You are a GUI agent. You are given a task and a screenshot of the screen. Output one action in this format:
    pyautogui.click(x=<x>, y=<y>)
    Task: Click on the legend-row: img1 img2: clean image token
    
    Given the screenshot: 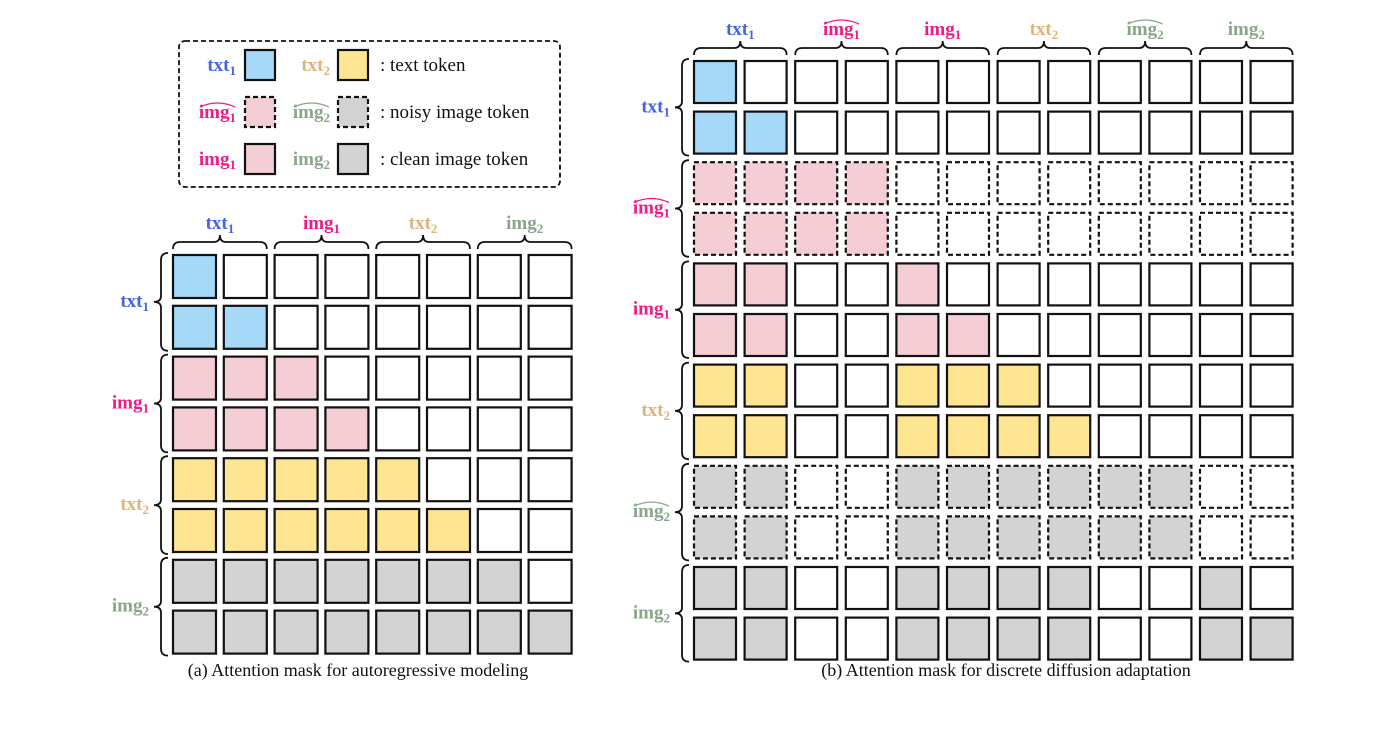 What is the action you would take?
    pyautogui.click(x=364, y=159)
    